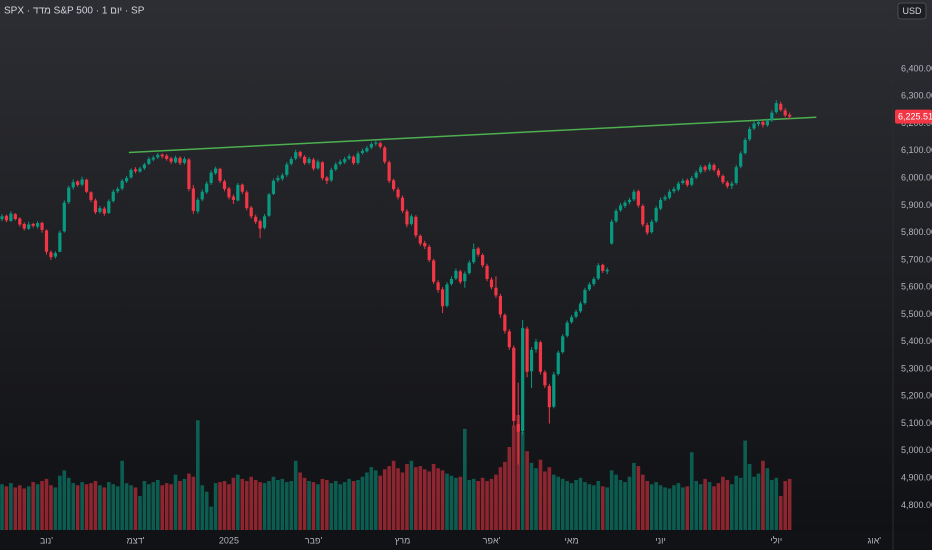  I want to click on currency-button, so click(912, 11).